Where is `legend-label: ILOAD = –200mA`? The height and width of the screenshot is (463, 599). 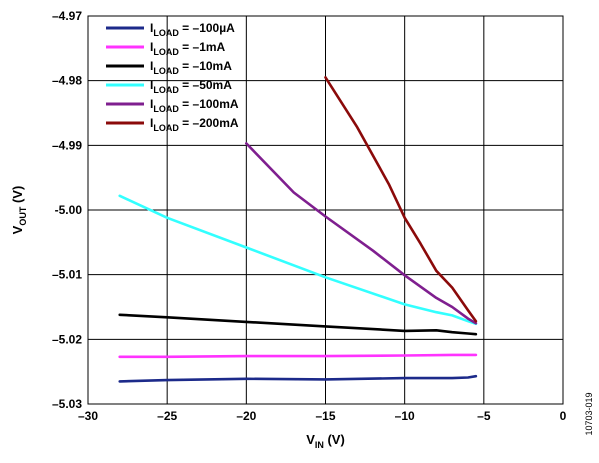 legend-label: ILOAD = –200mA is located at coordinates (194, 124).